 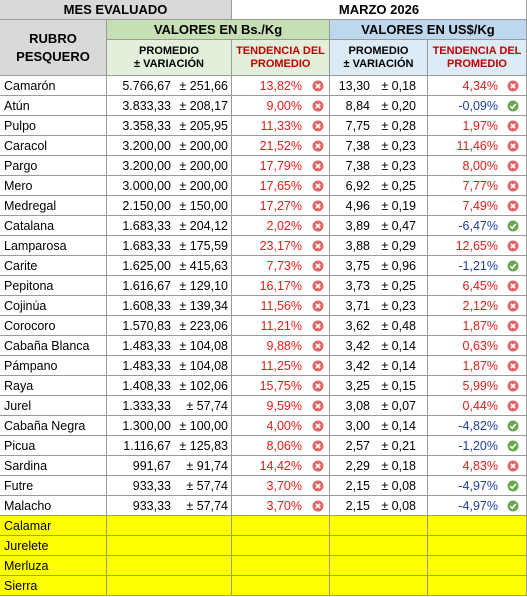 What do you see at coordinates (151, 466) in the screenshot?
I see `bs-promedio: 991,67` at bounding box center [151, 466].